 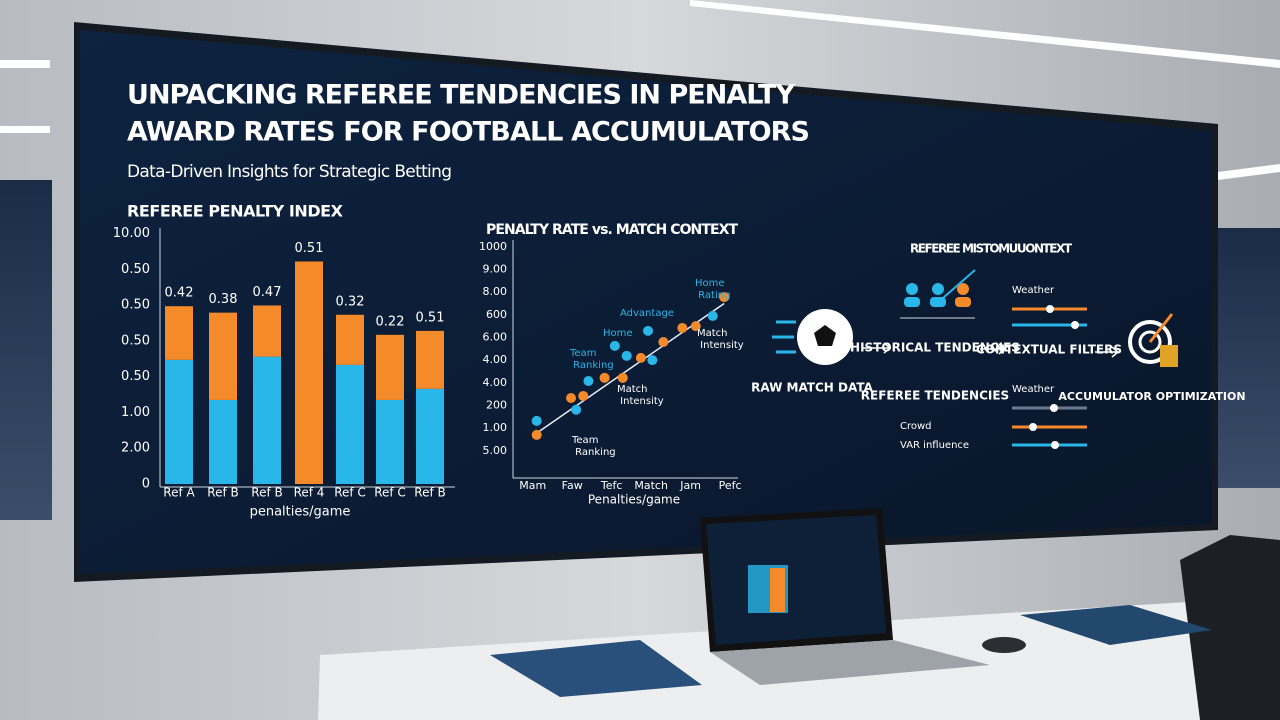 I want to click on mouse, so click(x=1004, y=645).